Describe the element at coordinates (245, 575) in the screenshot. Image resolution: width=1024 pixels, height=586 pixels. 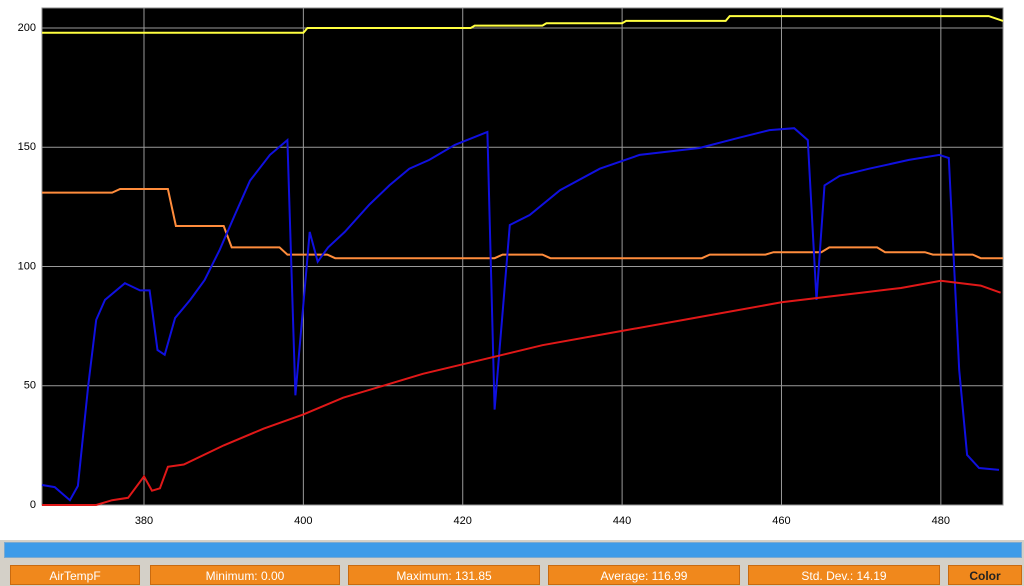
I see `status-button: Minimum: 0.00` at that location.